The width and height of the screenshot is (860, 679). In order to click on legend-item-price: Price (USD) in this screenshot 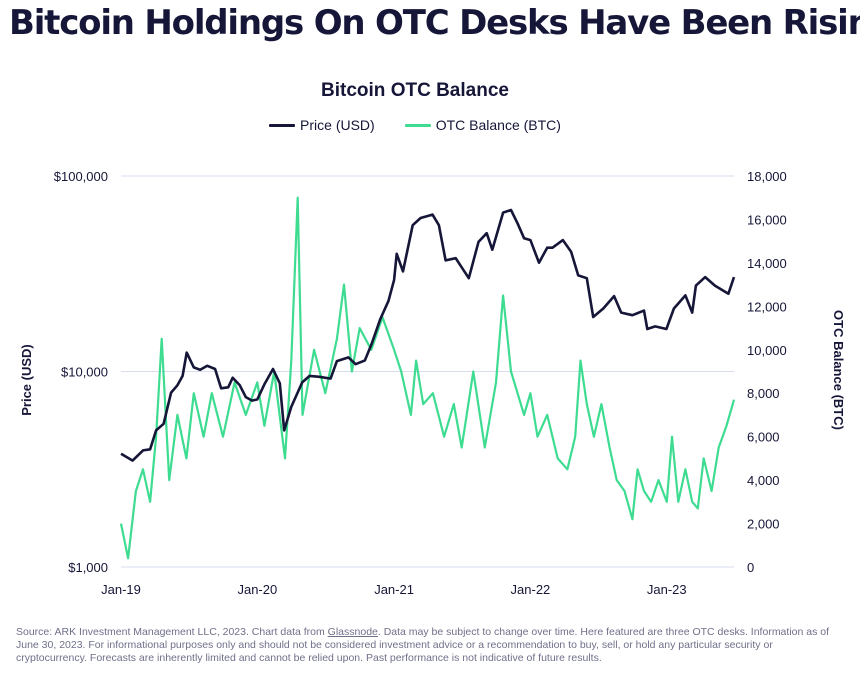, I will do `click(322, 125)`.